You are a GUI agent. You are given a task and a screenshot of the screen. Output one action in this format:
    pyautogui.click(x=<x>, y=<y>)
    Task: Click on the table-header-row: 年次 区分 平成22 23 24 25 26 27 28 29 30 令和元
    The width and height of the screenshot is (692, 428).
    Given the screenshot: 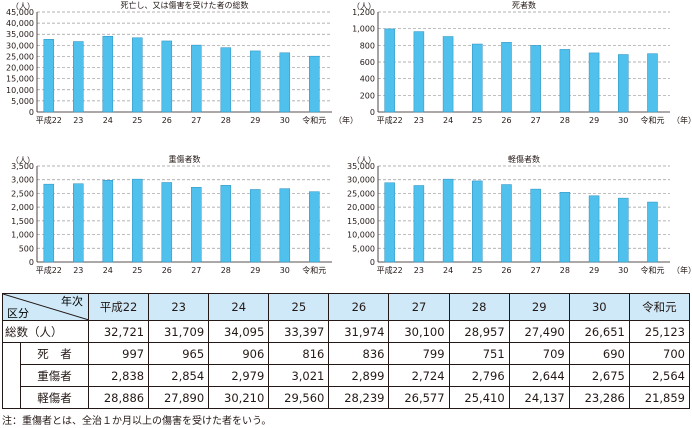 What is the action you would take?
    pyautogui.click(x=346, y=307)
    